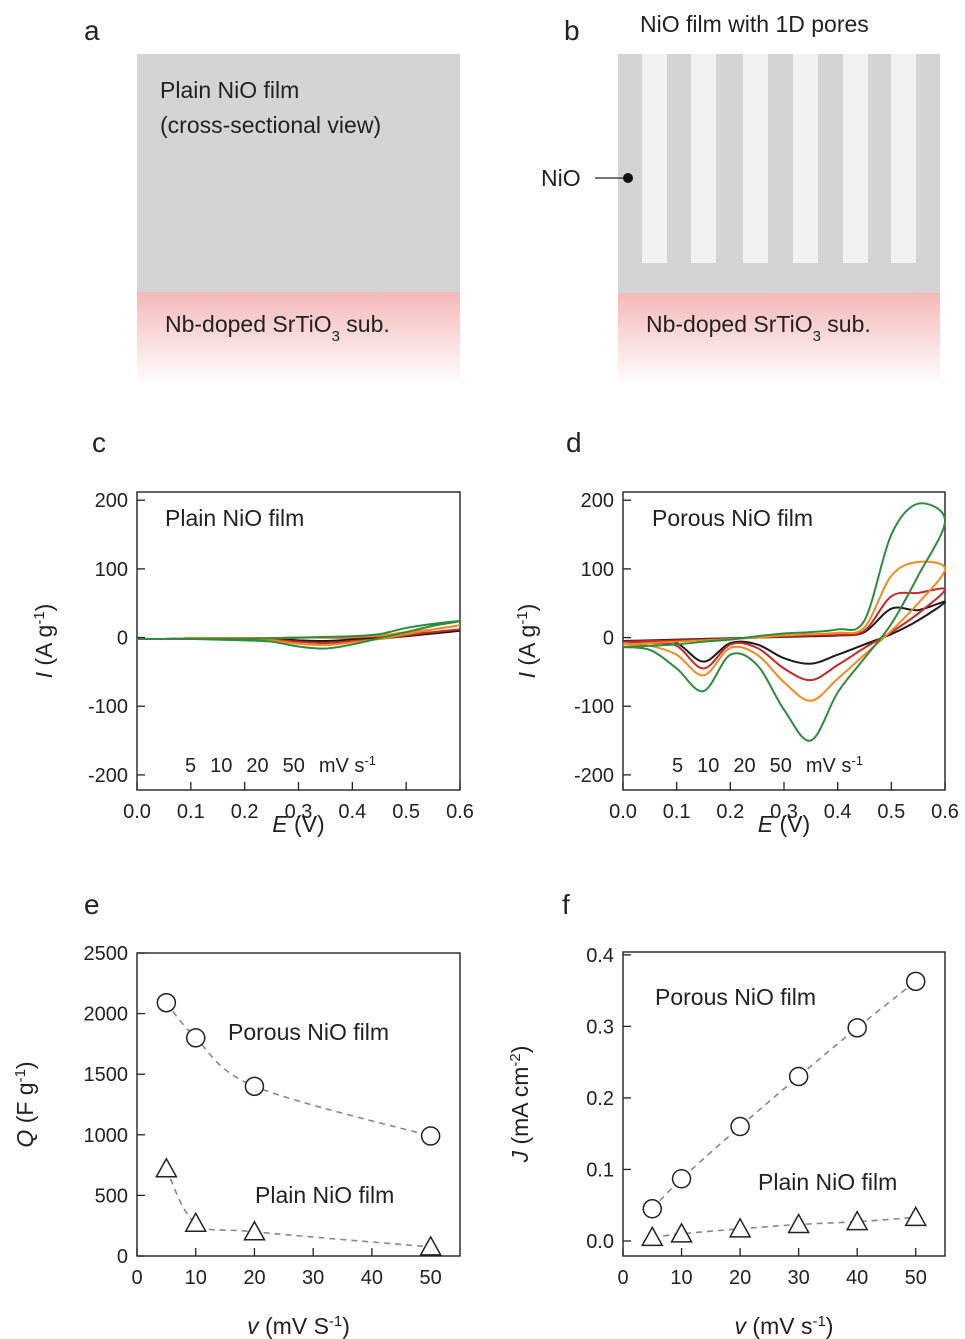  Describe the element at coordinates (600, 1027) in the screenshot. I see `y-tick-label: 0.3` at that location.